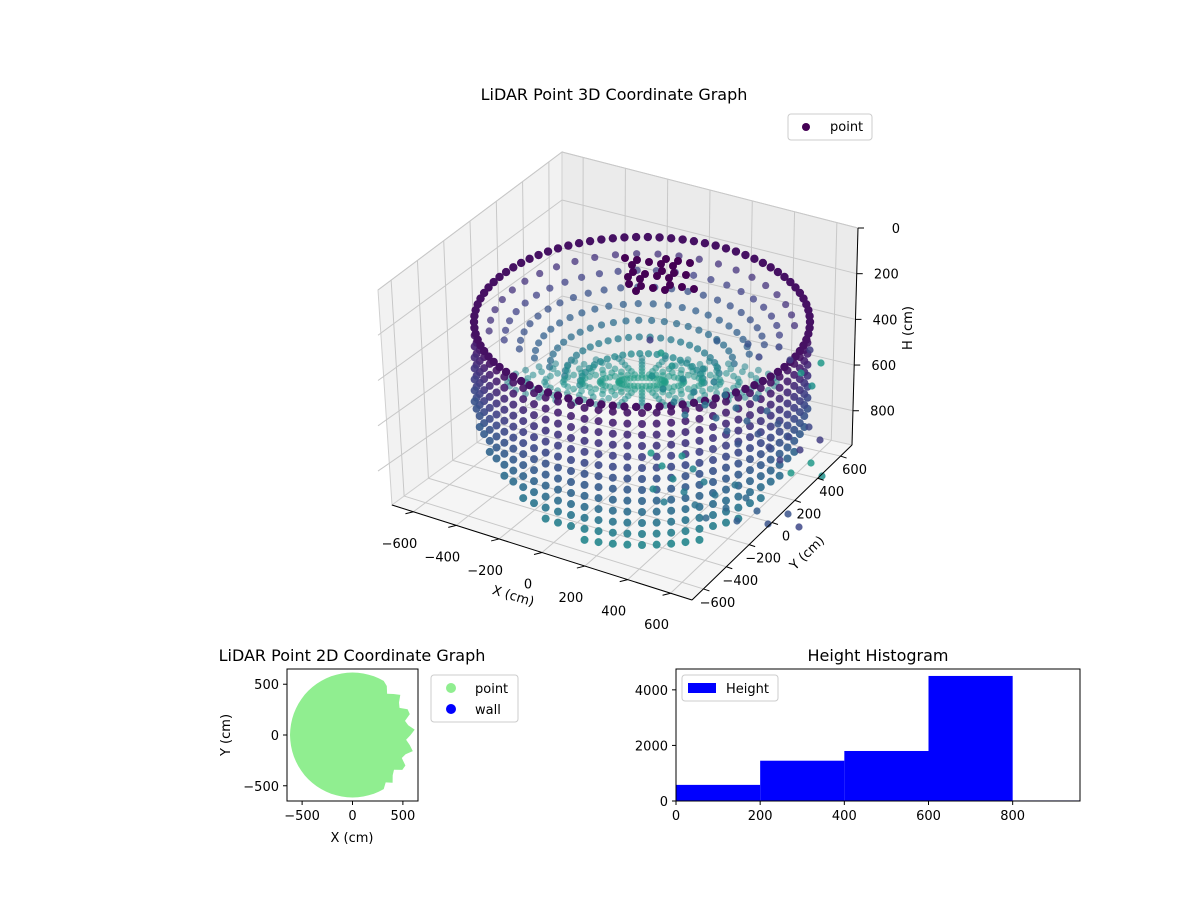 This screenshot has width=1200, height=900. What do you see at coordinates (226, 735) in the screenshot?
I see `y-axis-label-2d: Y (cm)` at bounding box center [226, 735].